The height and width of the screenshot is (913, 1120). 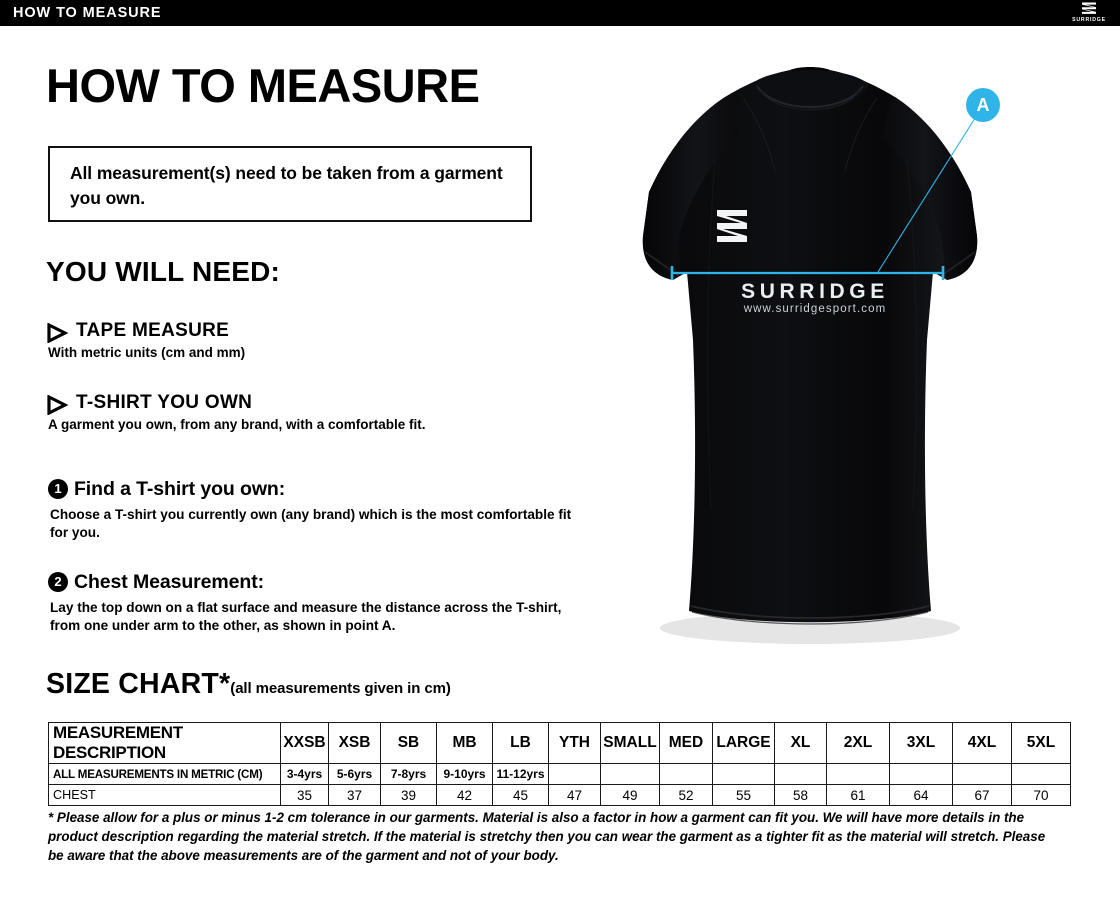 I want to click on need-item-heading: TAPE MEASURE, so click(x=153, y=330).